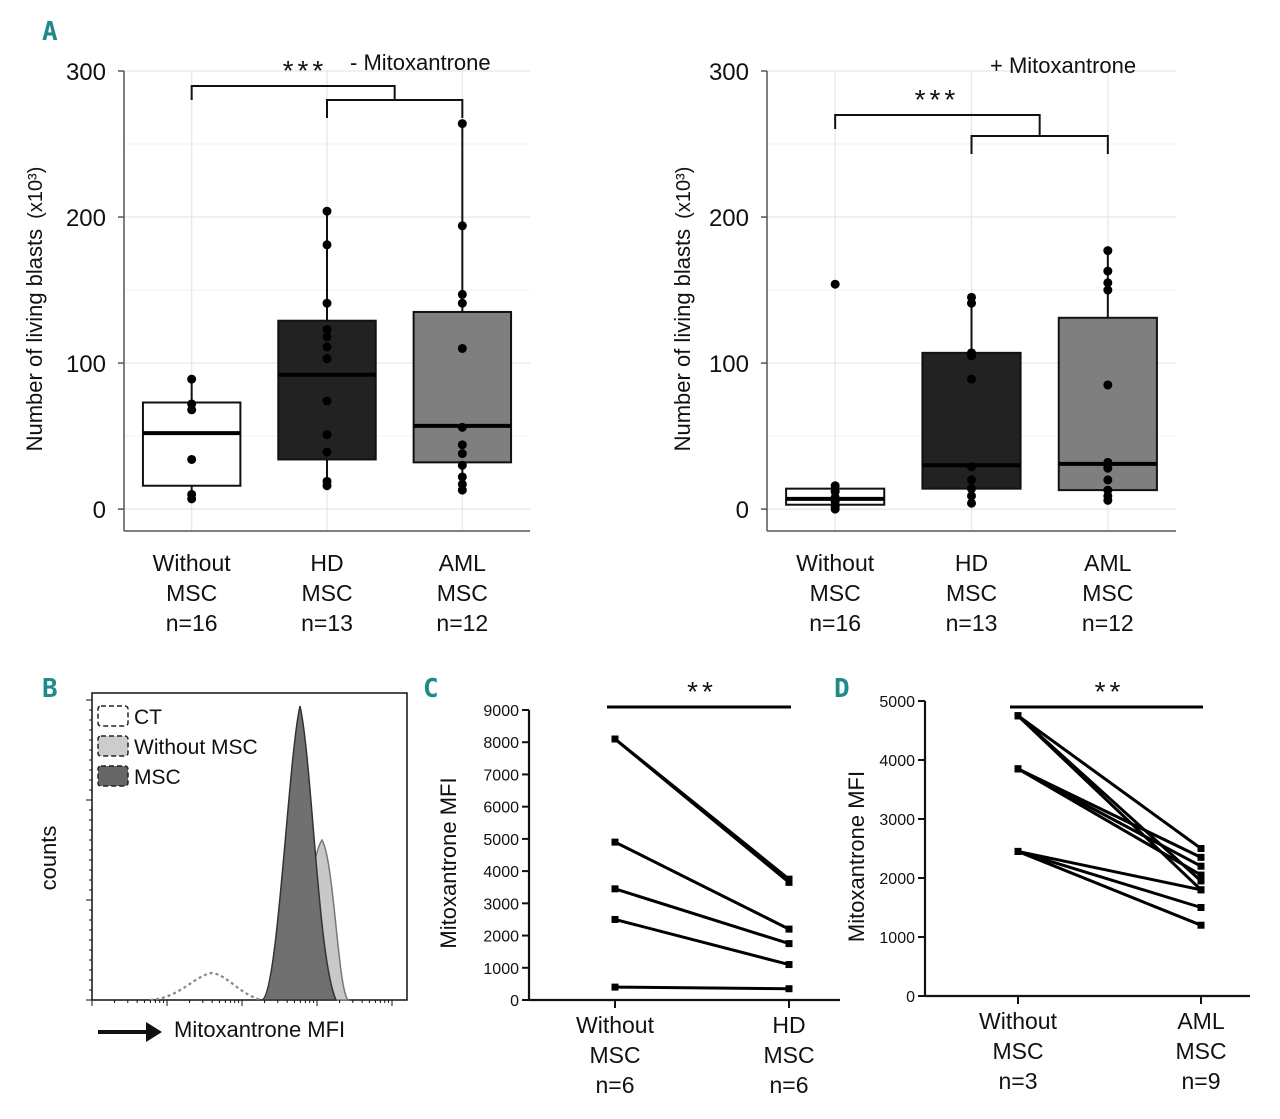  I want to click on y-tick-label: 9000, so click(501, 711).